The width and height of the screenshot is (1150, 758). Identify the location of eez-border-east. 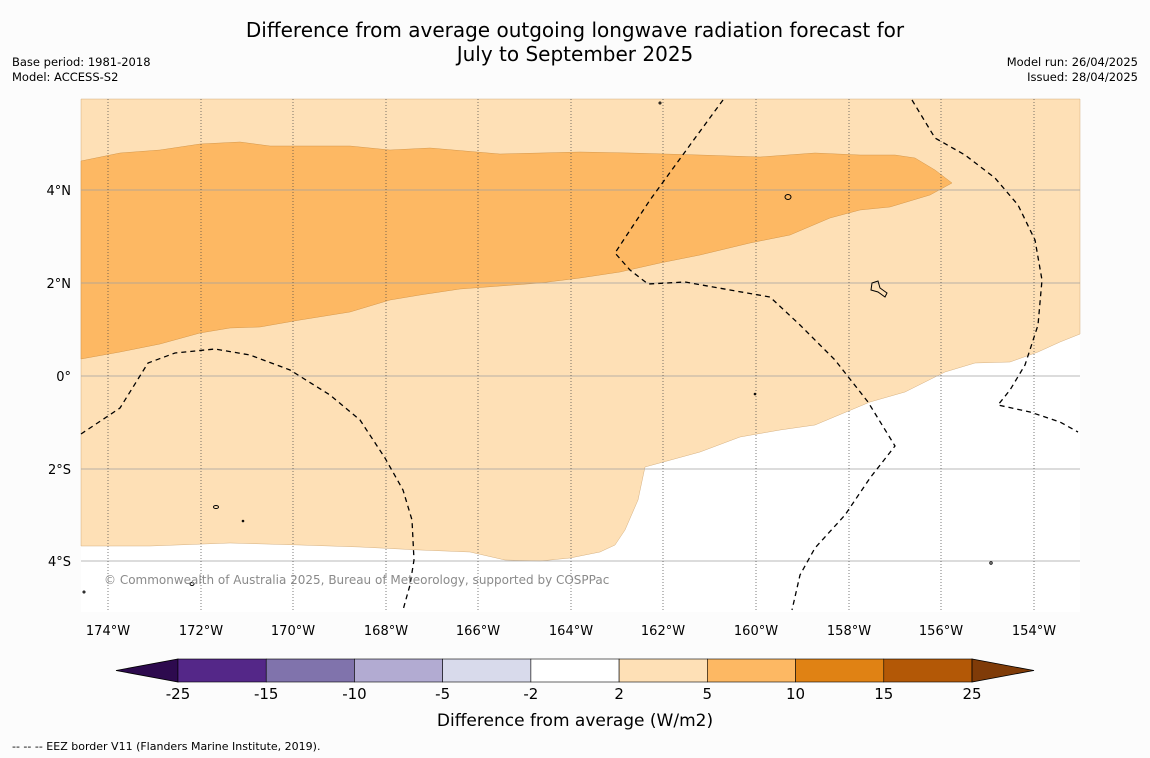
(995, 266).